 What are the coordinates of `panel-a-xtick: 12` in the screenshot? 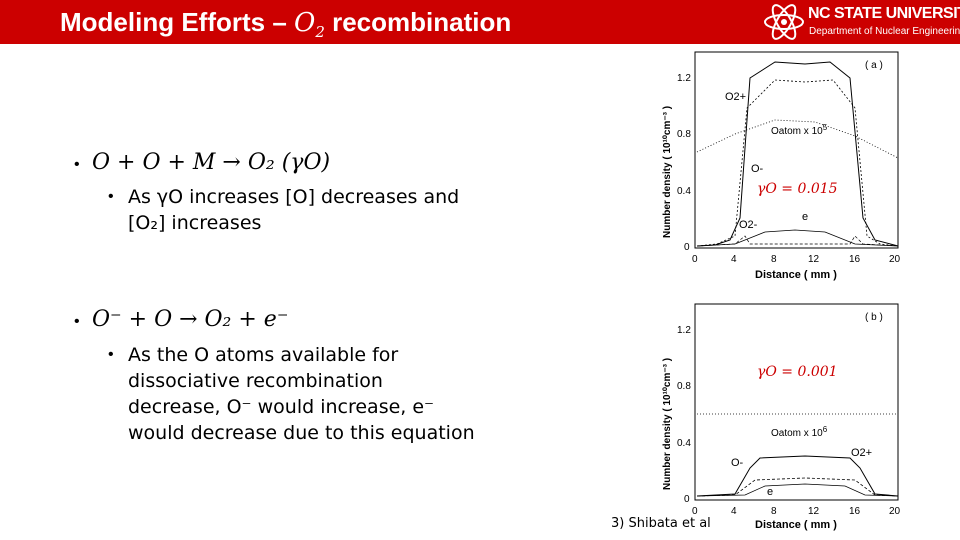 It's located at (814, 259).